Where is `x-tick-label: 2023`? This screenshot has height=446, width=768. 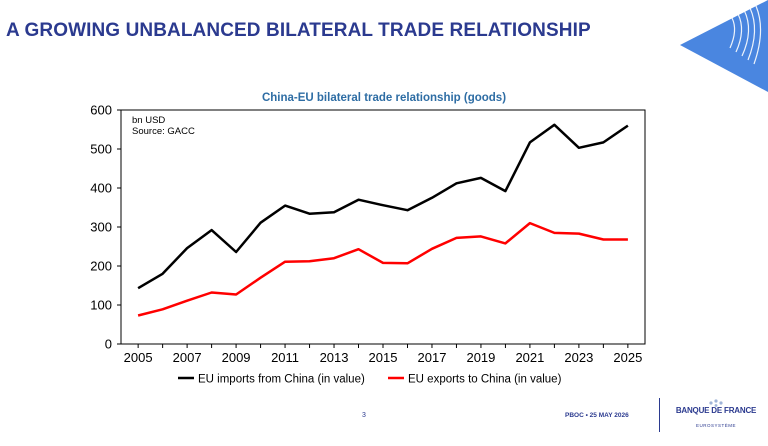
x-tick-label: 2023 is located at coordinates (578, 357).